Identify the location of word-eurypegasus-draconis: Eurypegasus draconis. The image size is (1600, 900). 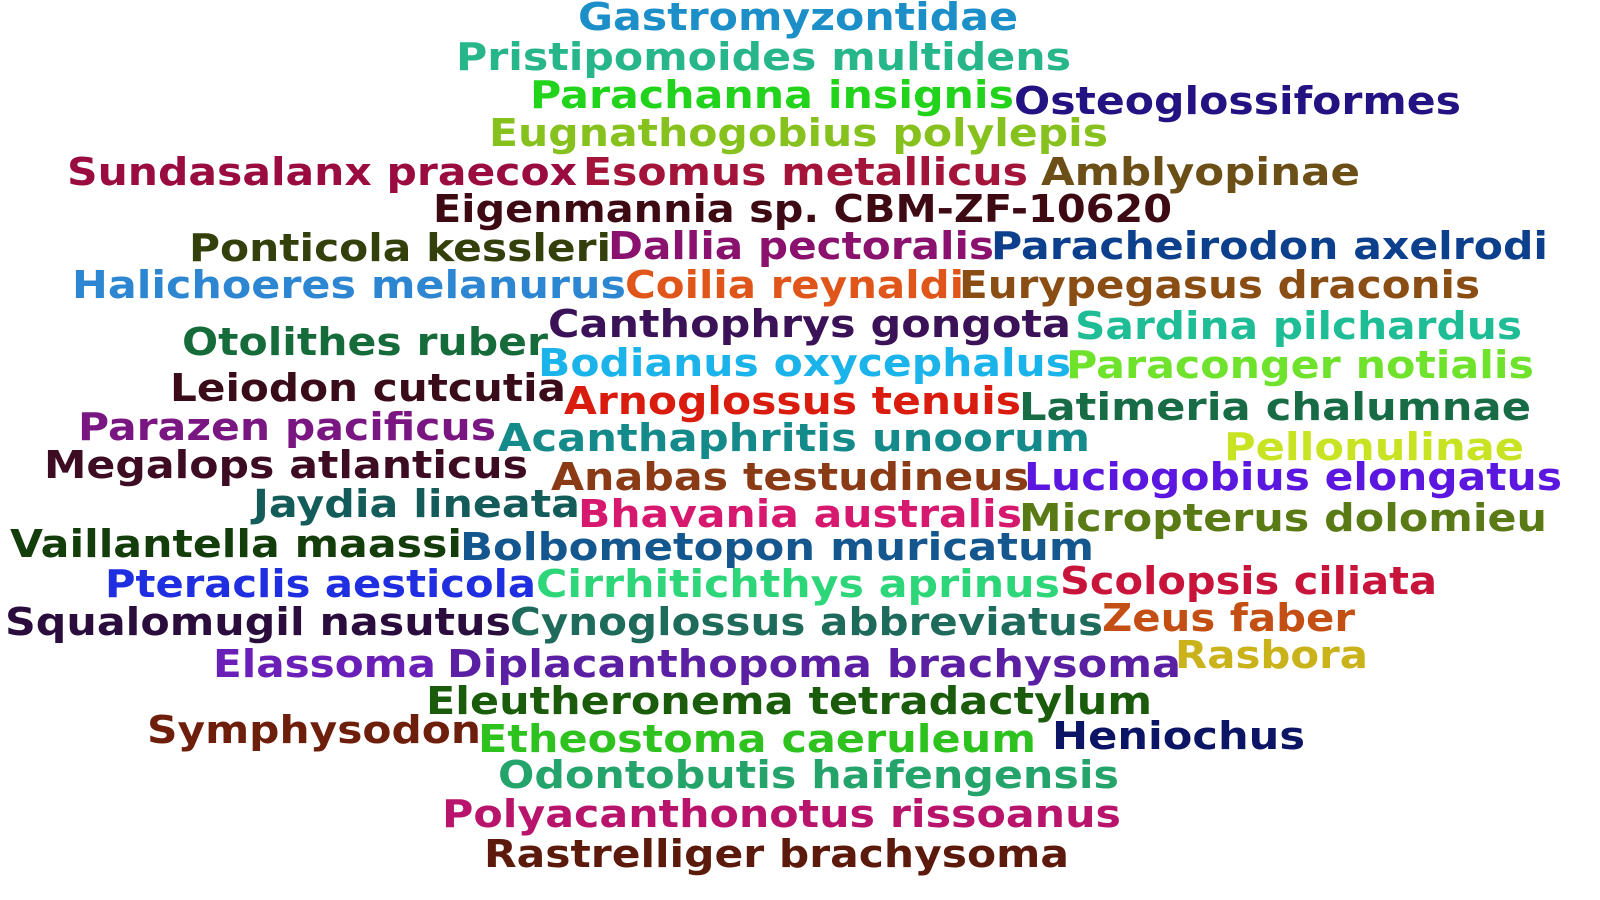
(1220, 285).